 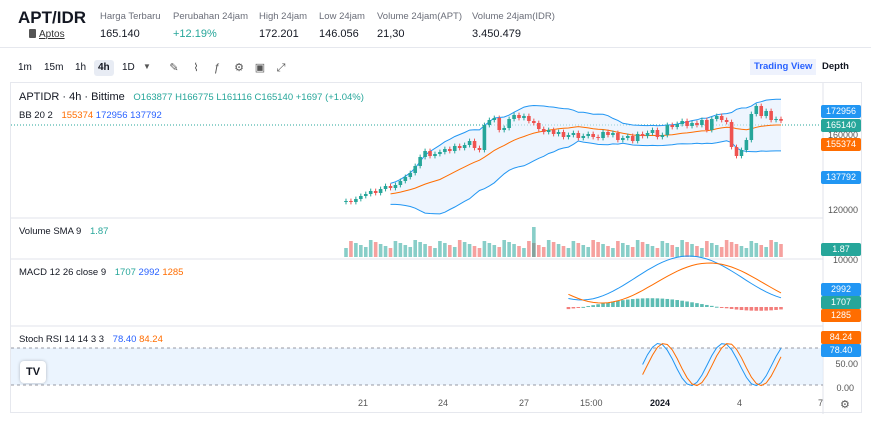 What do you see at coordinates (843, 135) in the screenshot?
I see `price-tick-160000: 160000` at bounding box center [843, 135].